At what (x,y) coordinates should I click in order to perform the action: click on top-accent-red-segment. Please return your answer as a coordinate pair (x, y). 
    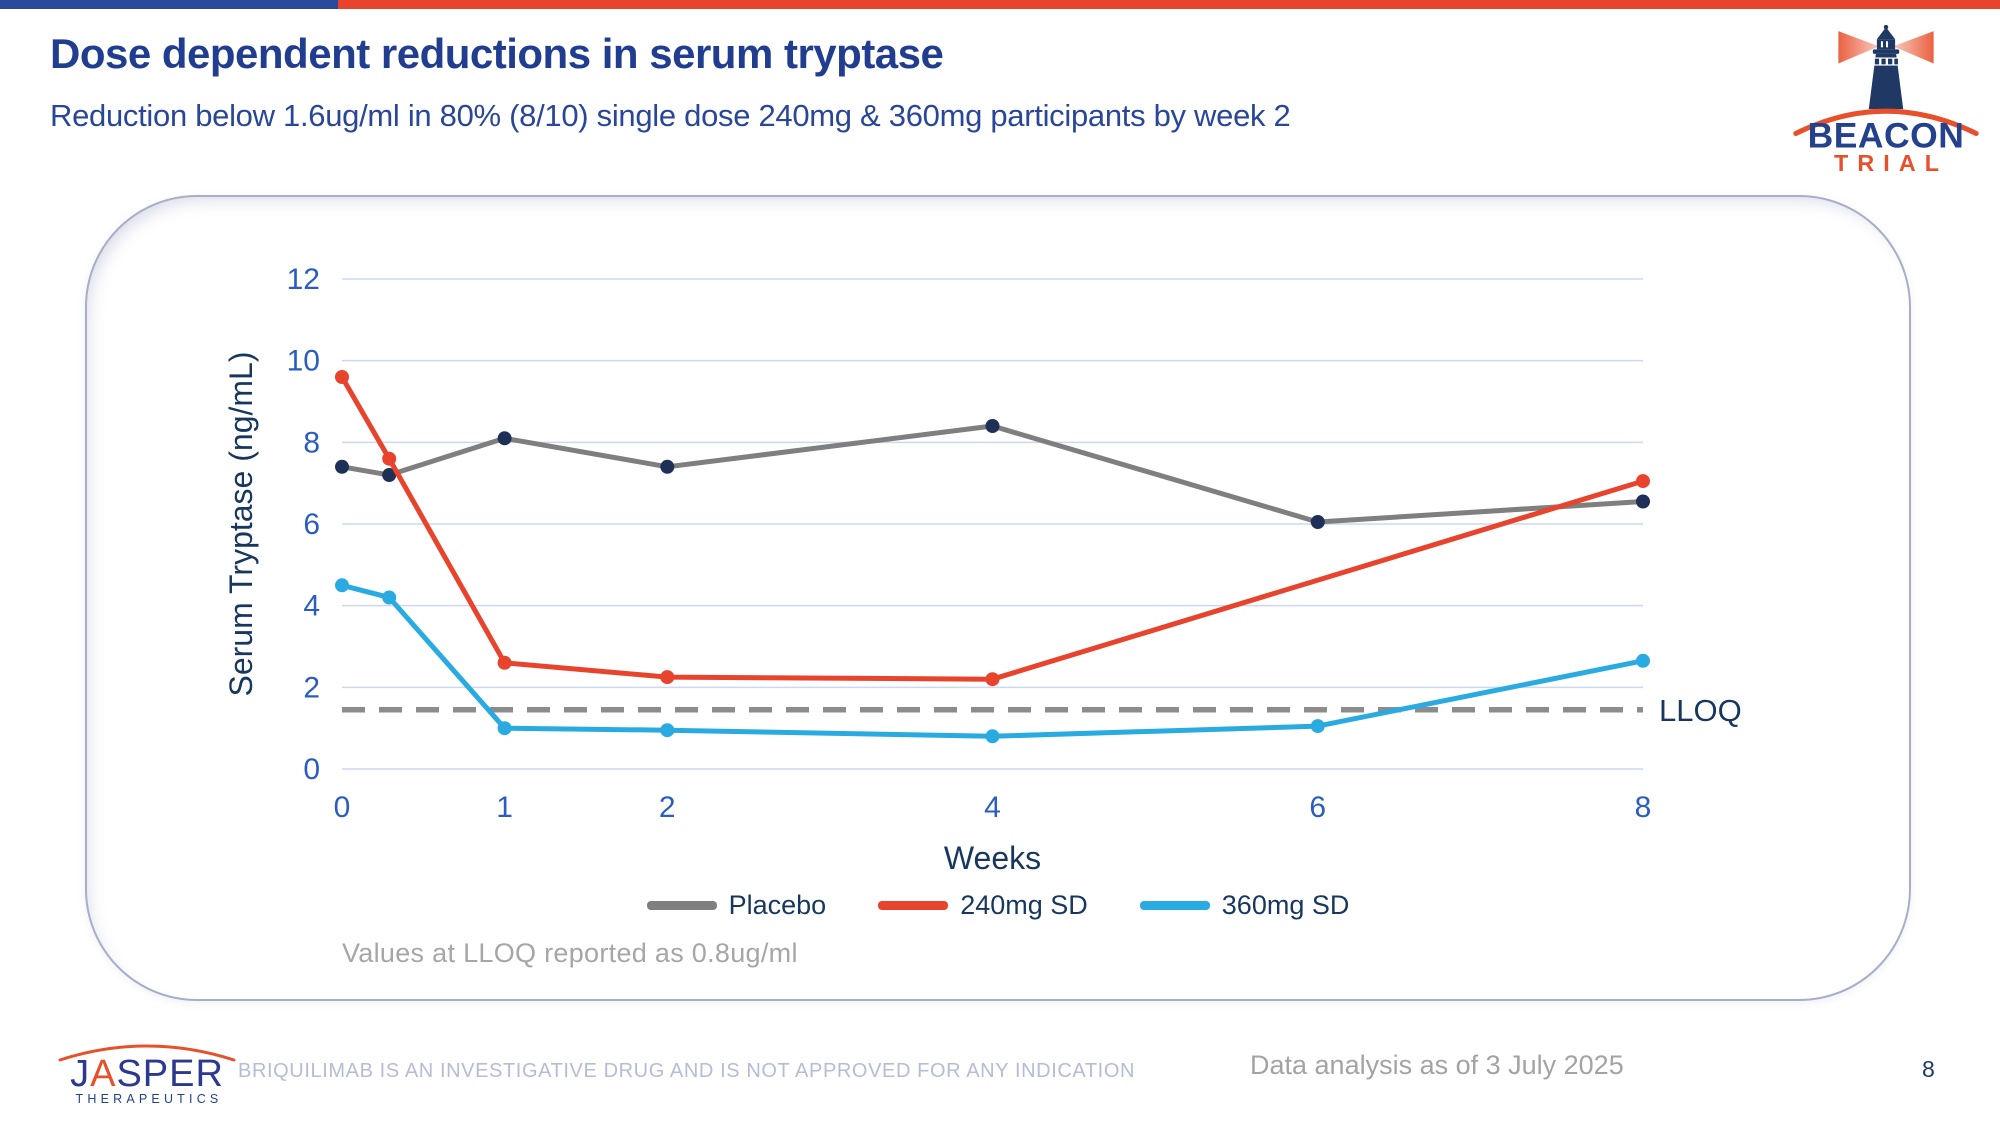
    Looking at the image, I should click on (1169, 4).